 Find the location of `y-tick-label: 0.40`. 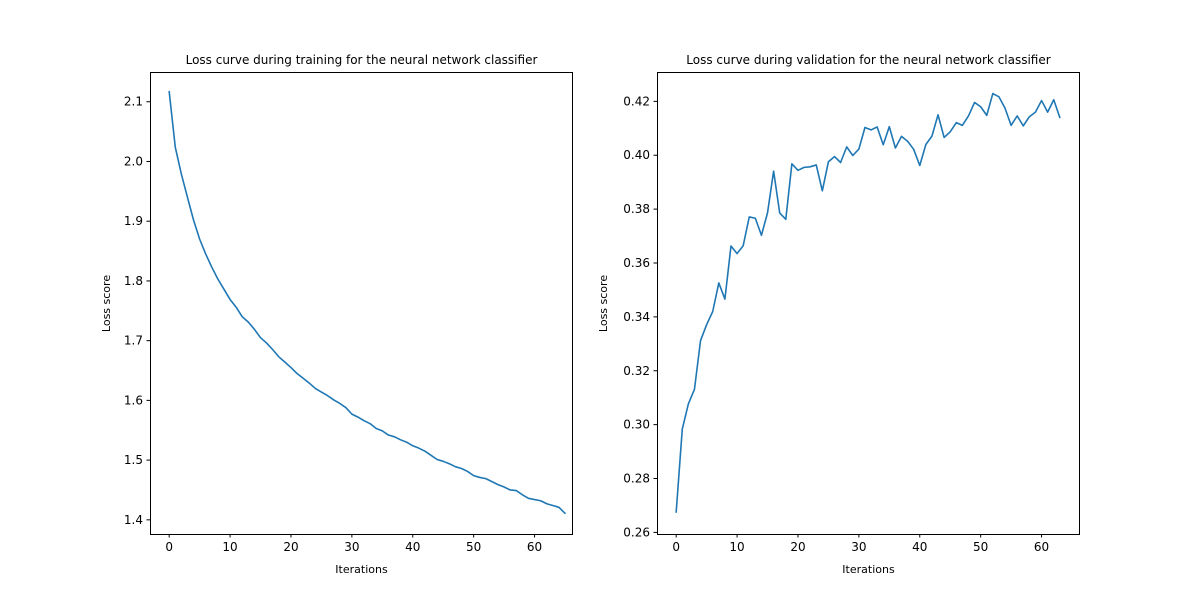

y-tick-label: 0.40 is located at coordinates (636, 155).